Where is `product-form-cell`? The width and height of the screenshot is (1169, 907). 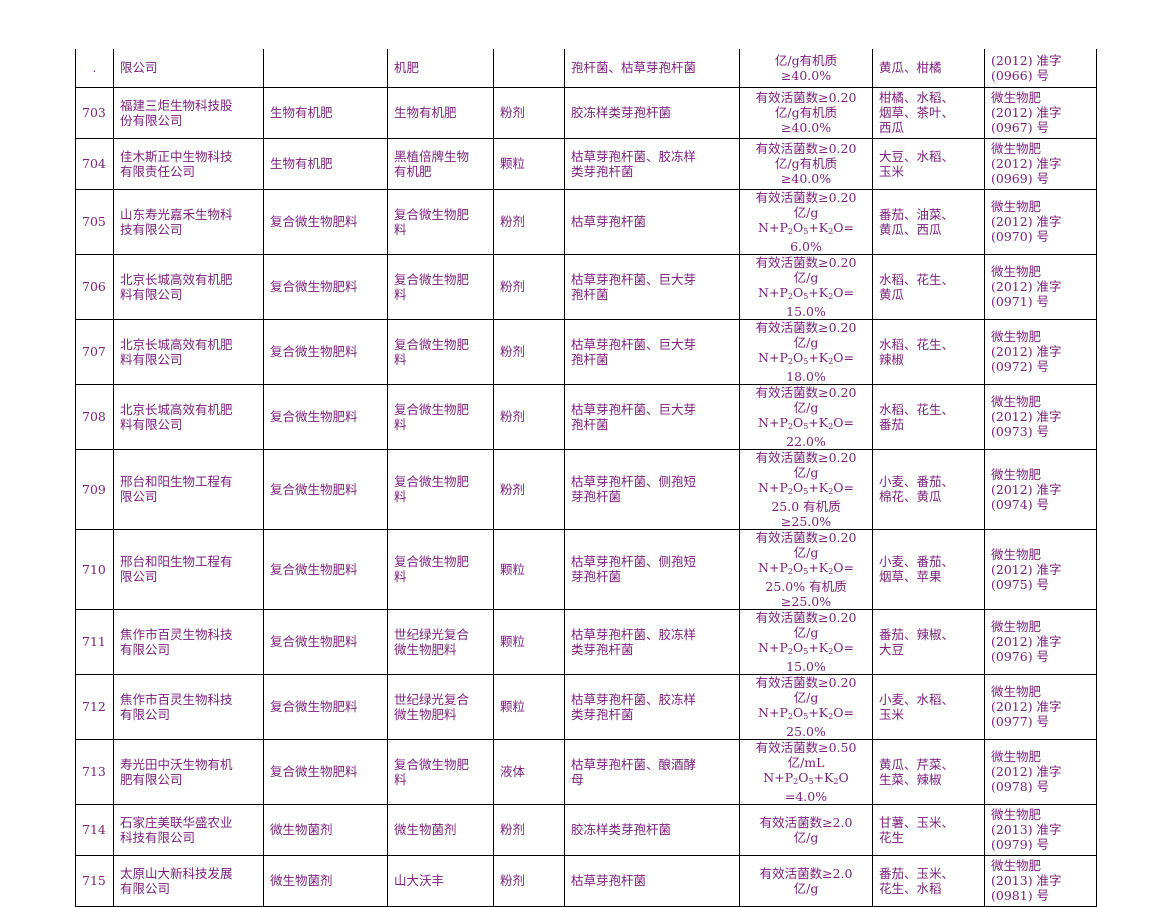
product-form-cell is located at coordinates (529, 68).